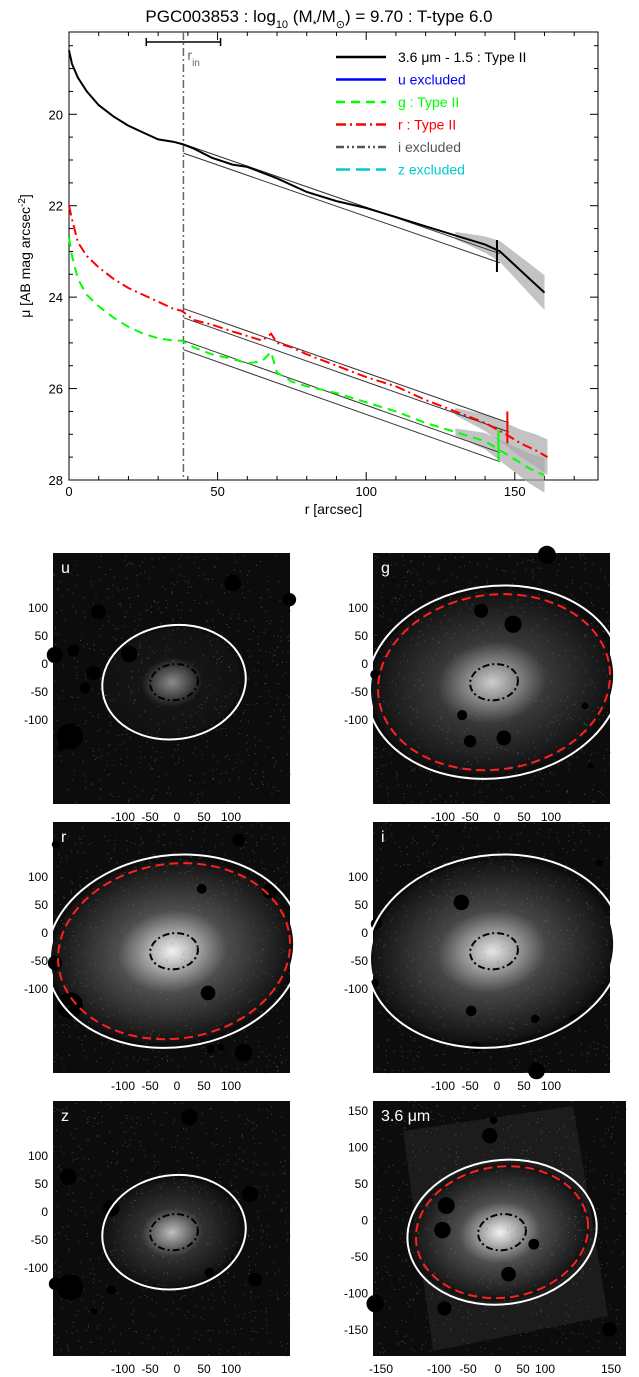 The height and width of the screenshot is (1377, 639). Describe the element at coordinates (56, 389) in the screenshot. I see `y-tick-label: 26` at that location.